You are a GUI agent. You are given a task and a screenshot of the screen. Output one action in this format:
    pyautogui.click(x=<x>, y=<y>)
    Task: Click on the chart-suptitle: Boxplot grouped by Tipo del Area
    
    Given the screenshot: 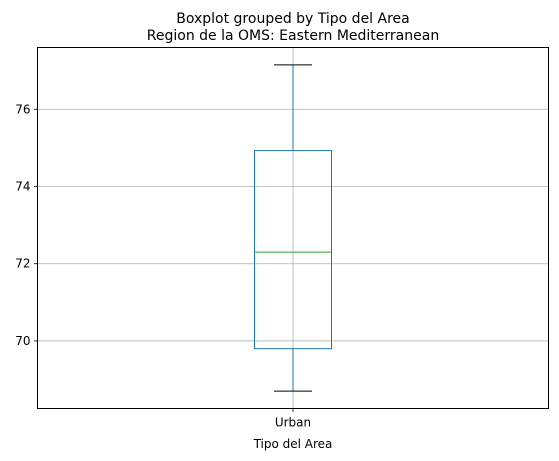 What is the action you would take?
    pyautogui.click(x=293, y=19)
    